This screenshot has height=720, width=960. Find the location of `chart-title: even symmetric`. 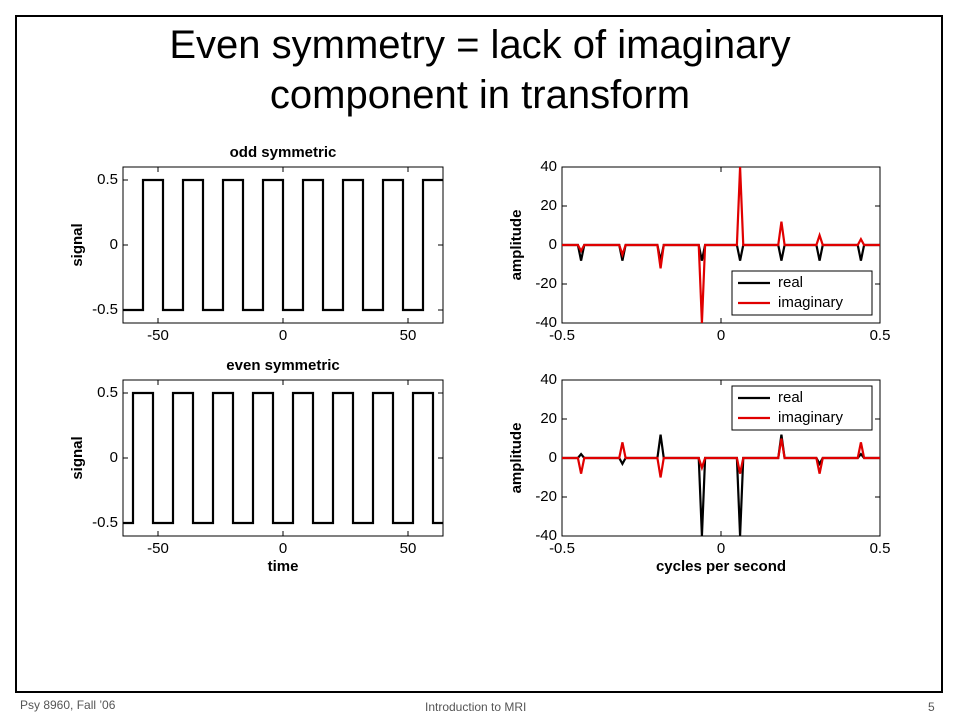

chart-title: even symmetric is located at coordinates (282, 365).